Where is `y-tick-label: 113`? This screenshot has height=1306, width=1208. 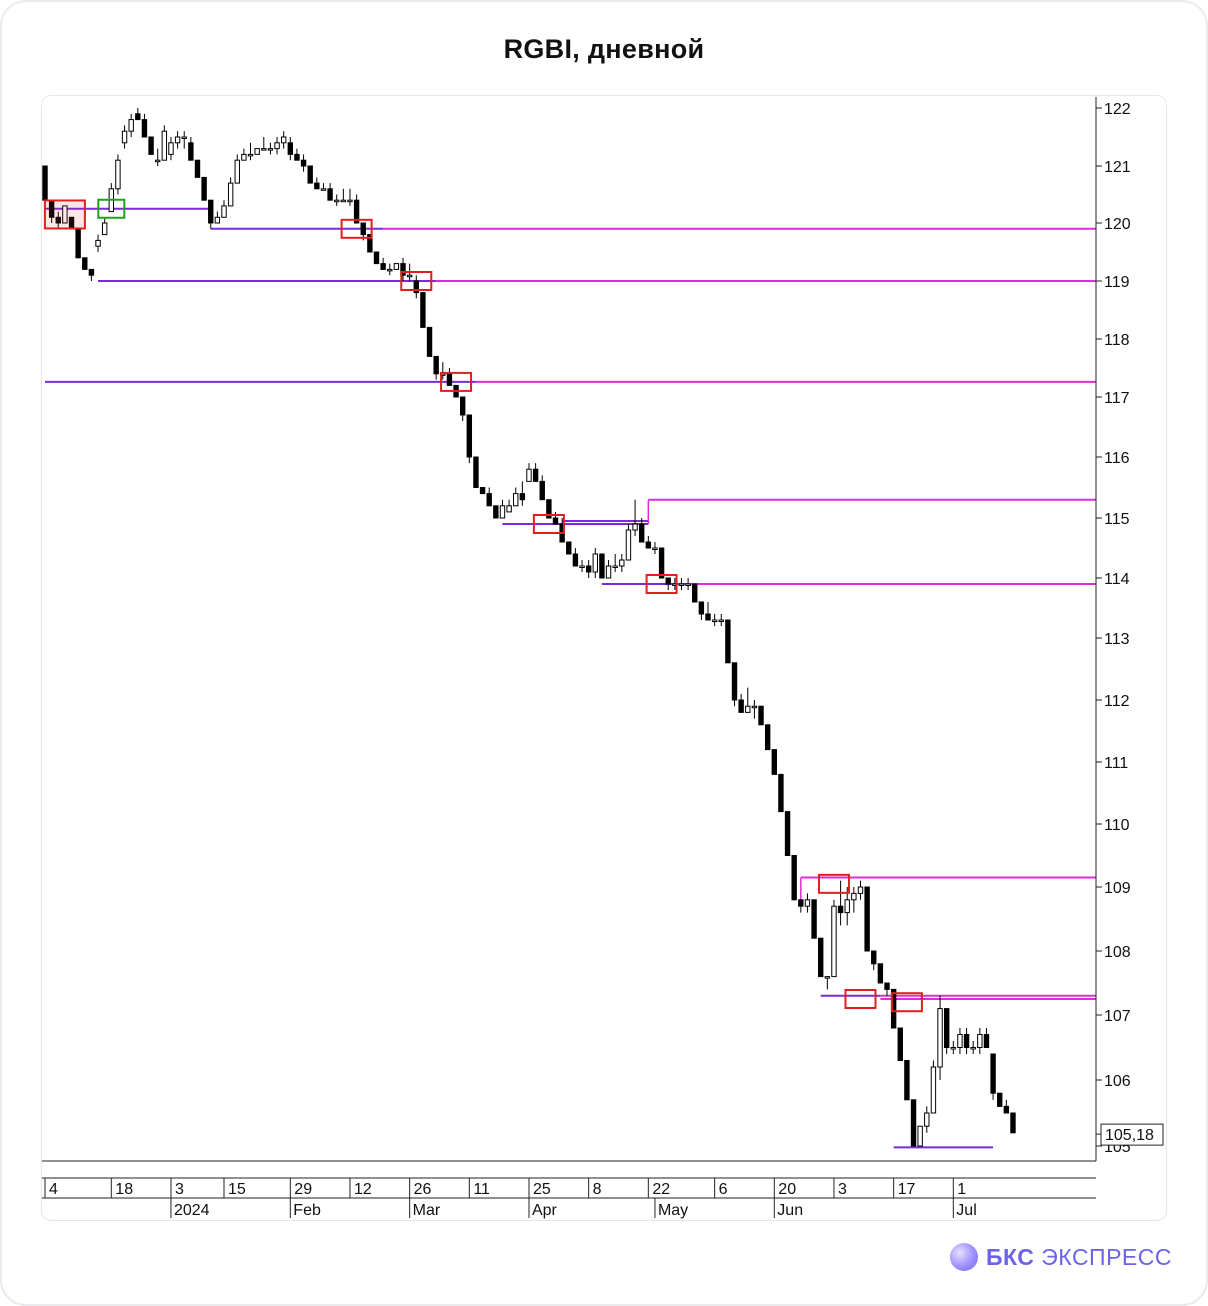
y-tick-label: 113 is located at coordinates (1117, 639).